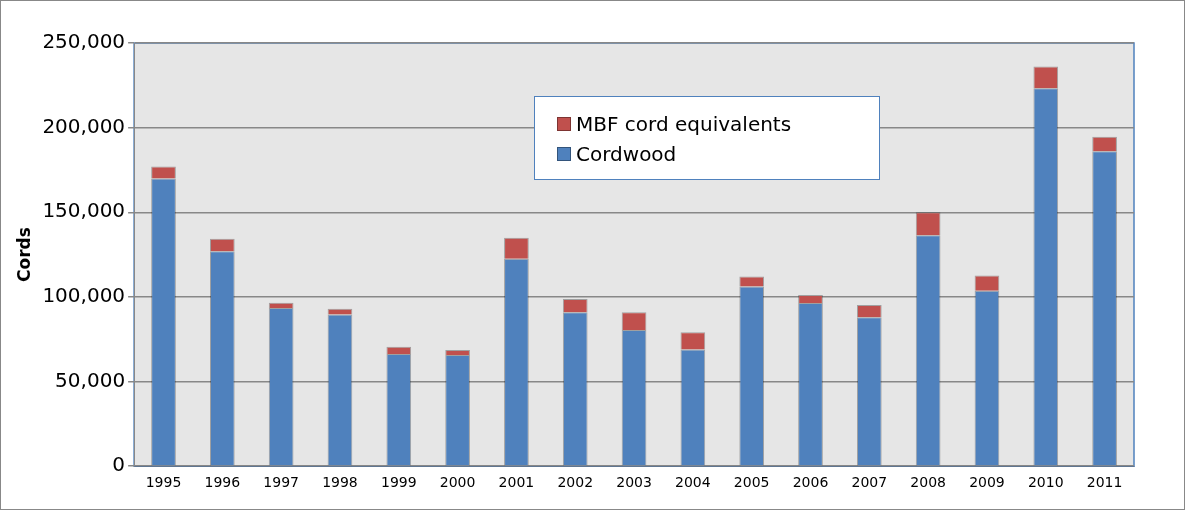  What do you see at coordinates (751, 482) in the screenshot?
I see `x-tick-label: 2005` at bounding box center [751, 482].